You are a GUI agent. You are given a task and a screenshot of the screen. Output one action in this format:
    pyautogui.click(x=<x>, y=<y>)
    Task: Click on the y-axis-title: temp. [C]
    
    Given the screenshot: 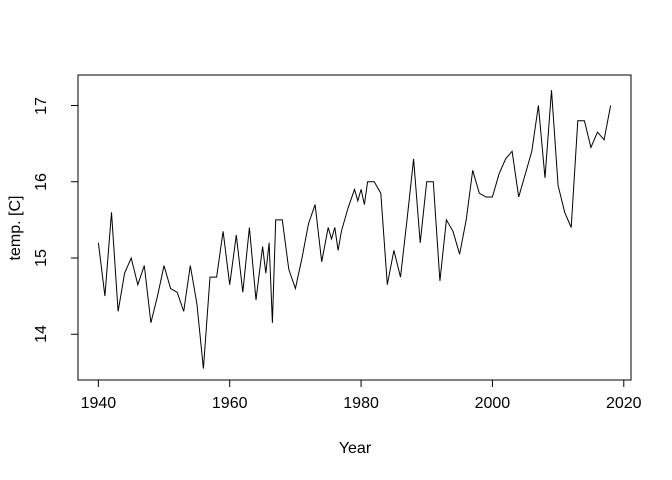 What is the action you would take?
    pyautogui.click(x=15, y=228)
    